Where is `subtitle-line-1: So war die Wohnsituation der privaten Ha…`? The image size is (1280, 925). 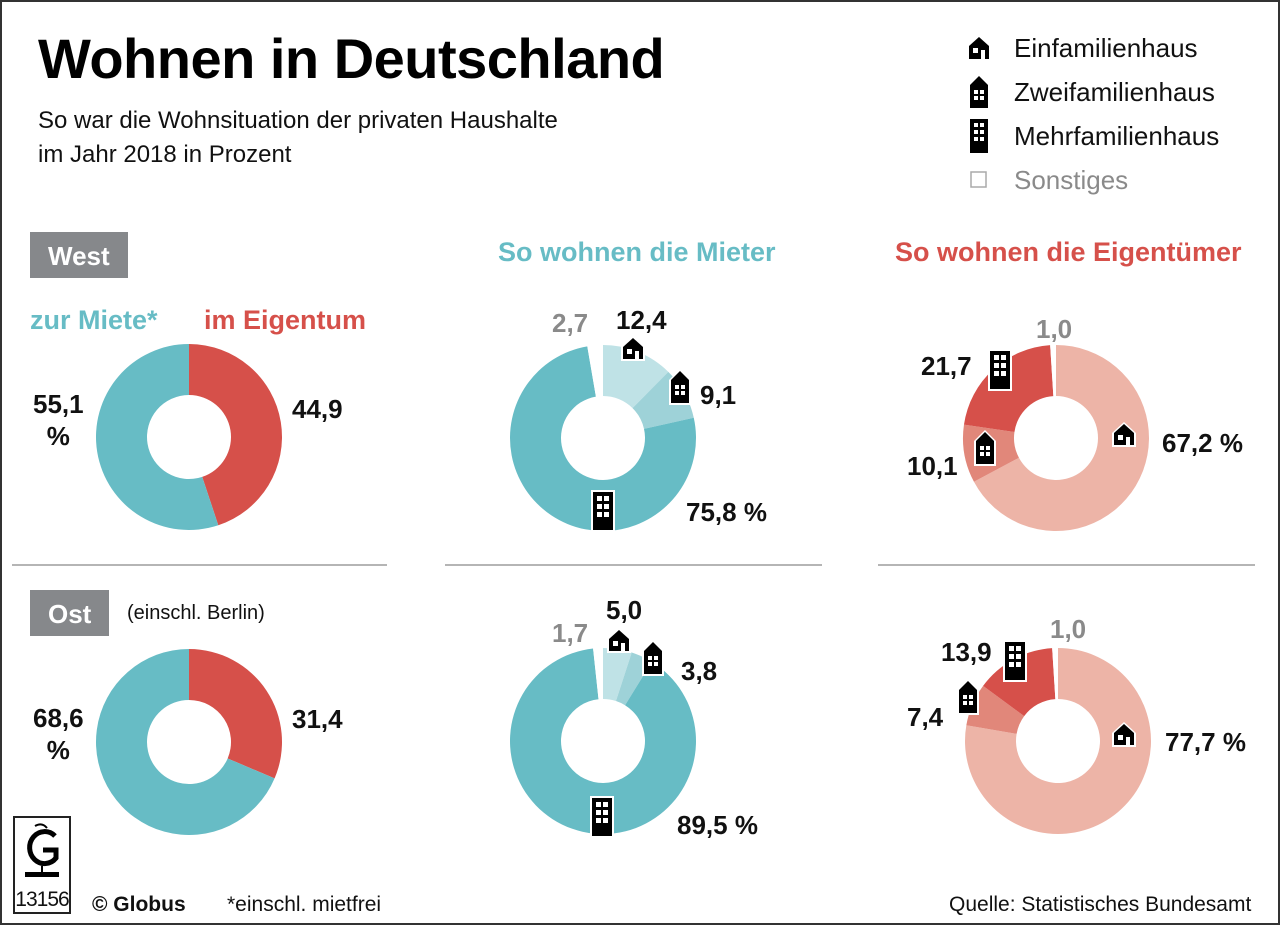
subtitle-line-1: So war die Wohnsituation der privaten Ha… is located at coordinates (298, 120).